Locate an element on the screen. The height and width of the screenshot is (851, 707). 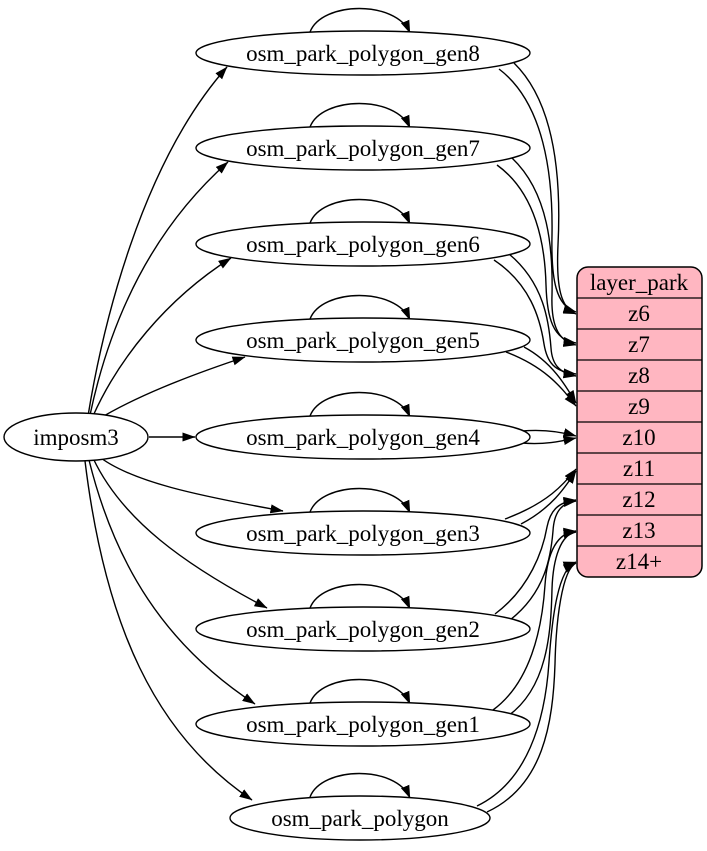
imposm3-label: imposm3 is located at coordinates (76, 437).